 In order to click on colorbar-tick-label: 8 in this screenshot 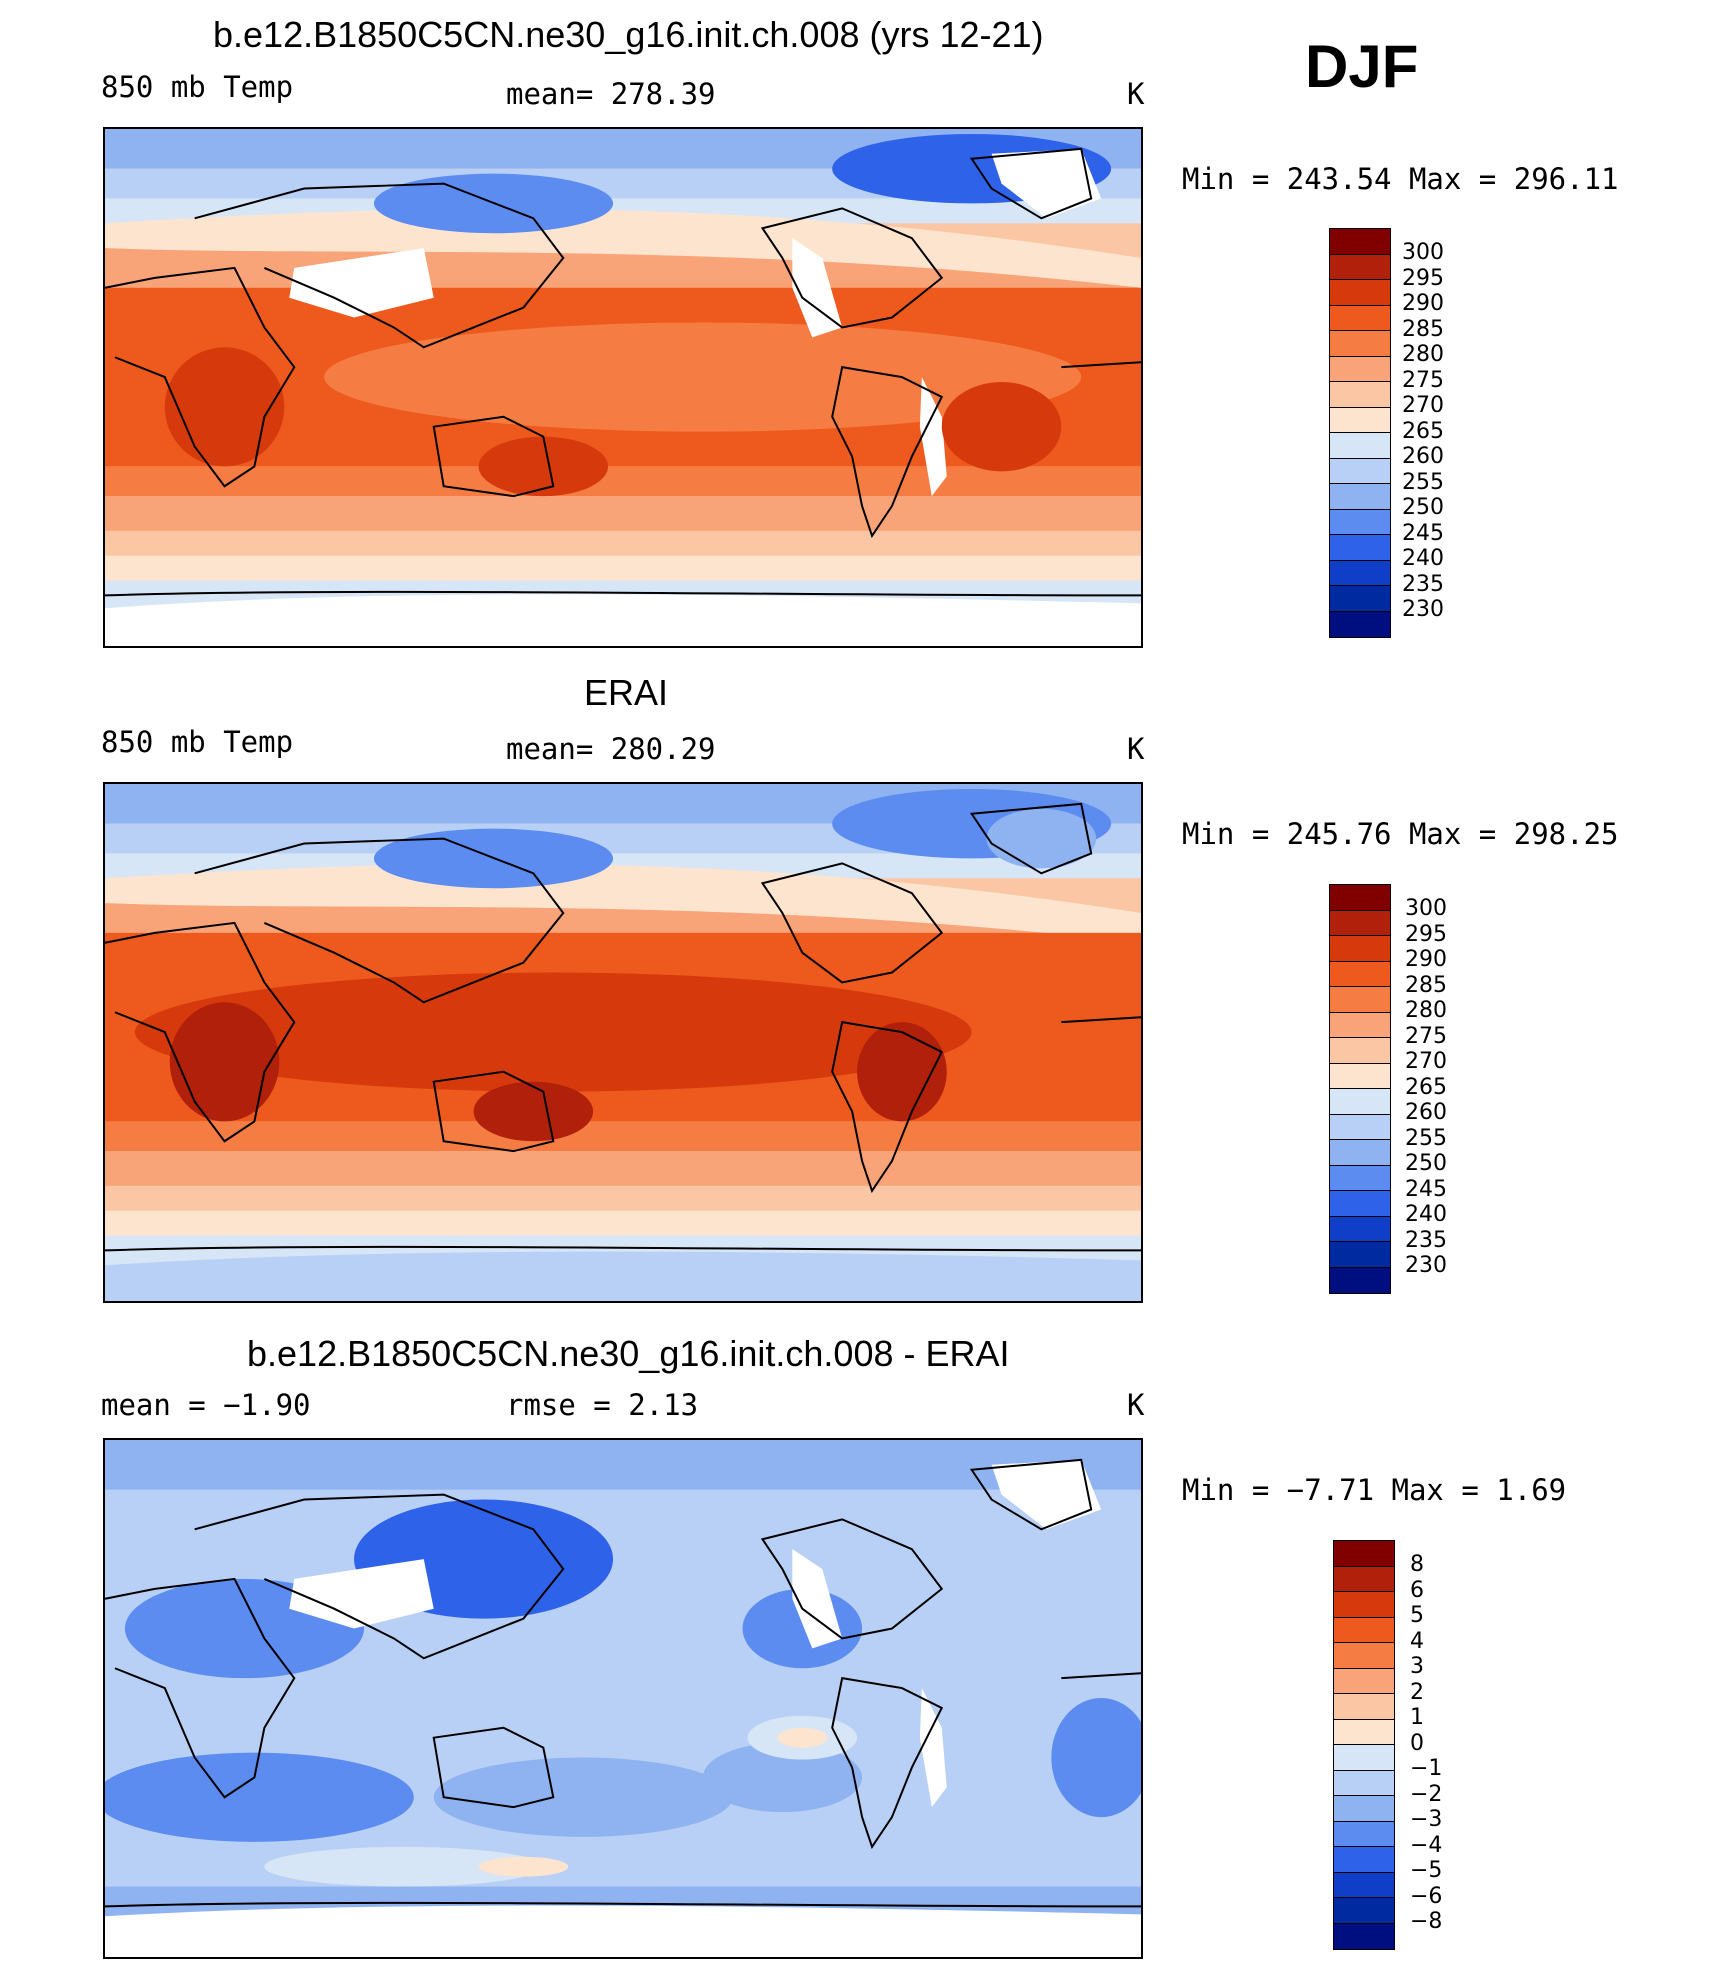, I will do `click(1417, 1564)`.